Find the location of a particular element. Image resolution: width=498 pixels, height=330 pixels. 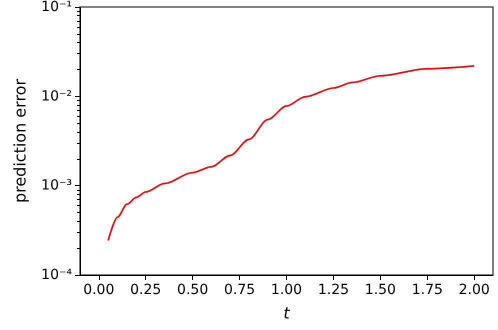

y-tick-label: 10⁻⁴ is located at coordinates (56, 275).